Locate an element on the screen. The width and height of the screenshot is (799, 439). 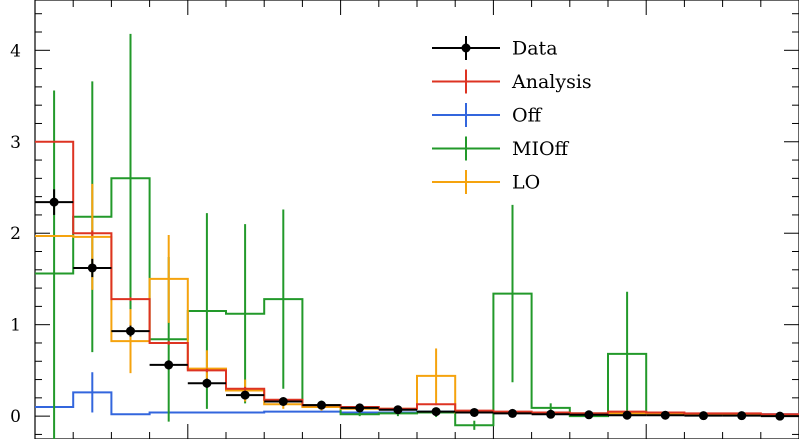
legend-item-analysis: Analysis is located at coordinates (512, 81).